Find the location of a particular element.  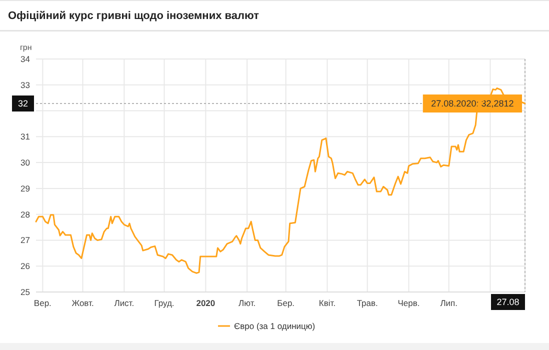

y-tick-label: 31 is located at coordinates (25, 137).